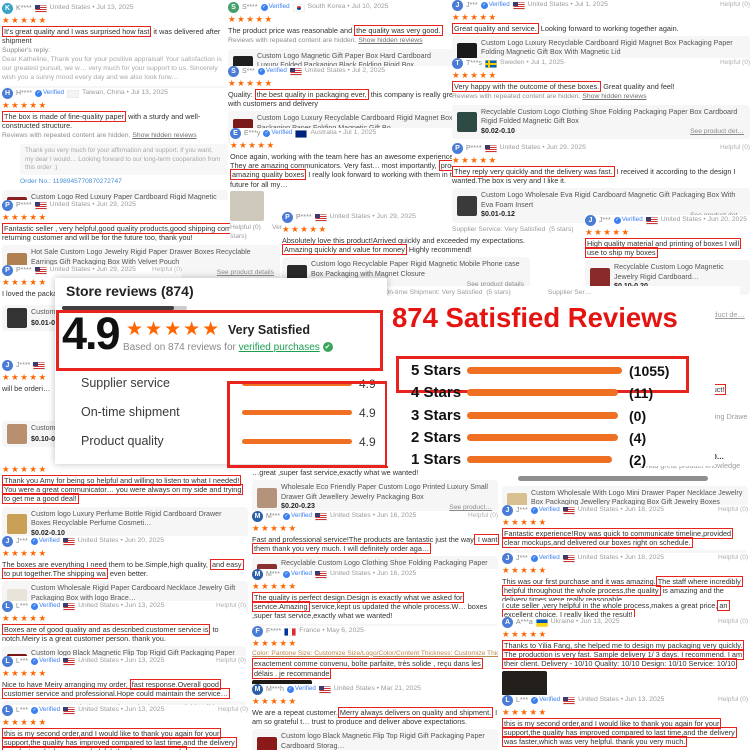 The image size is (750, 750). I want to click on review-header: F F**** France • May 6, 2025, so click(375, 631).